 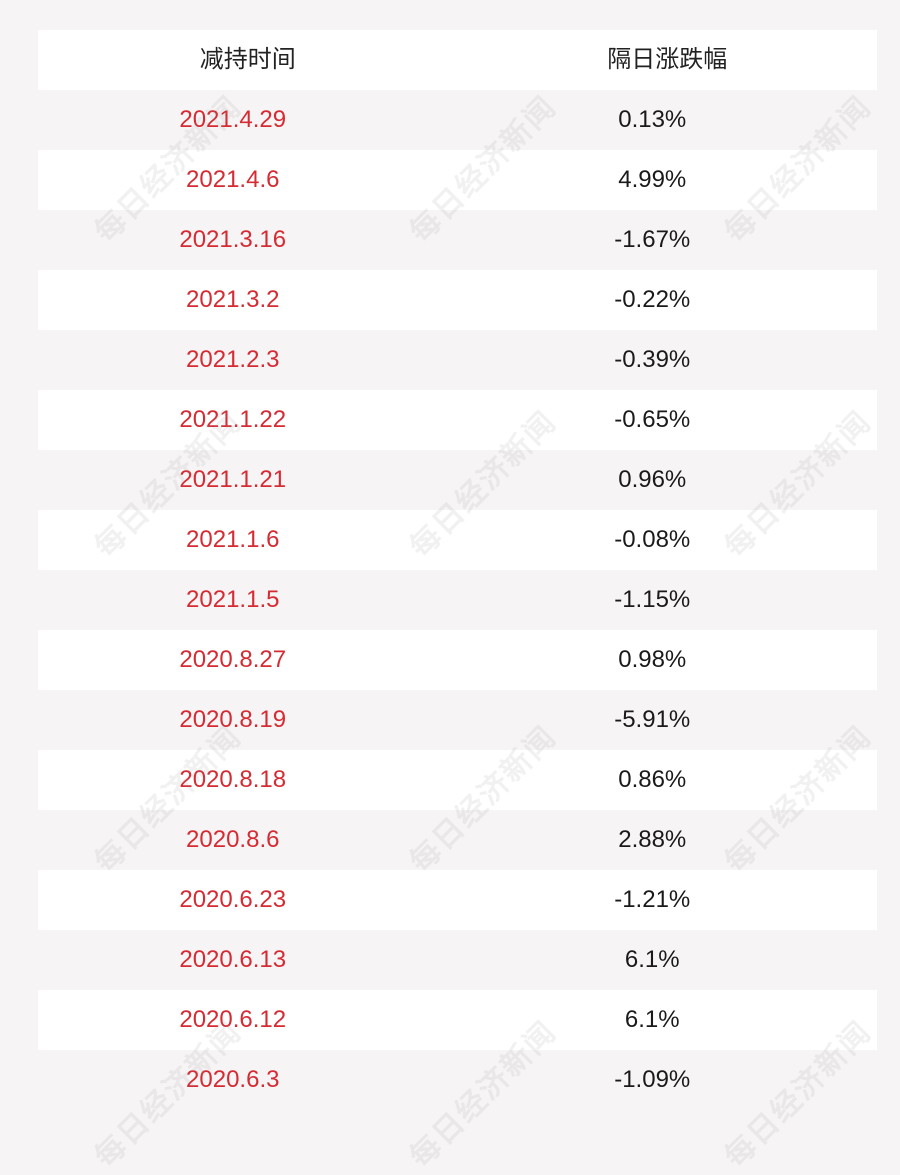 I want to click on change-cell: -5.91%, so click(x=652, y=719).